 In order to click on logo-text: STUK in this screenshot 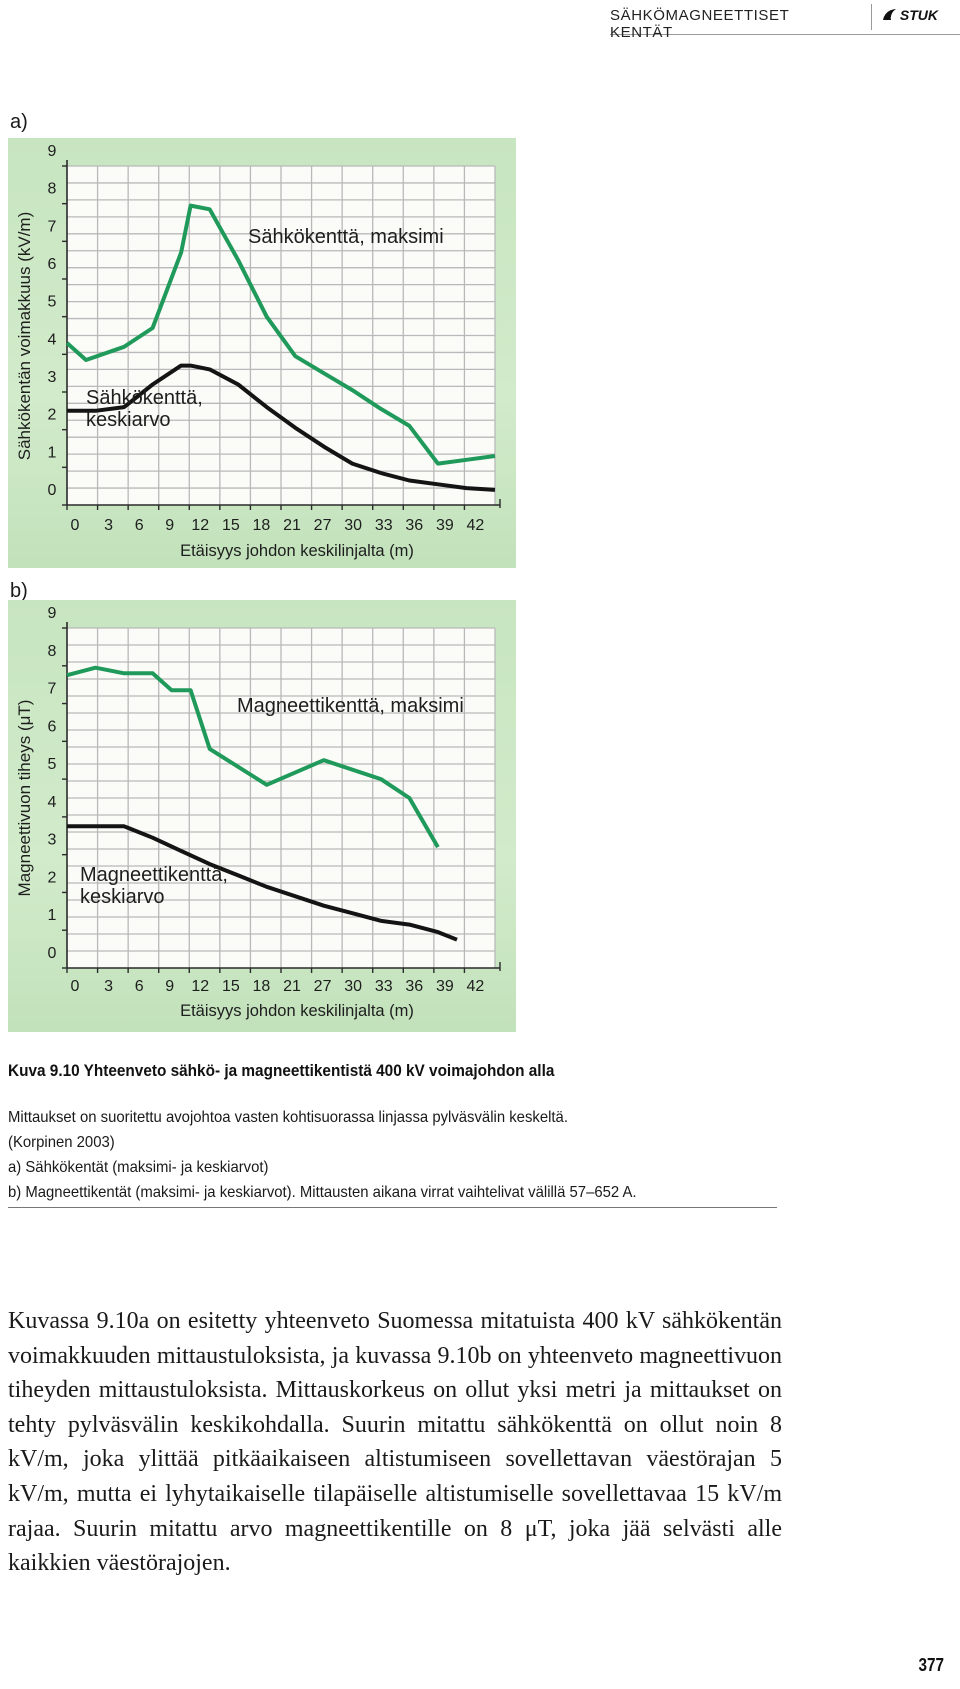, I will do `click(918, 15)`.